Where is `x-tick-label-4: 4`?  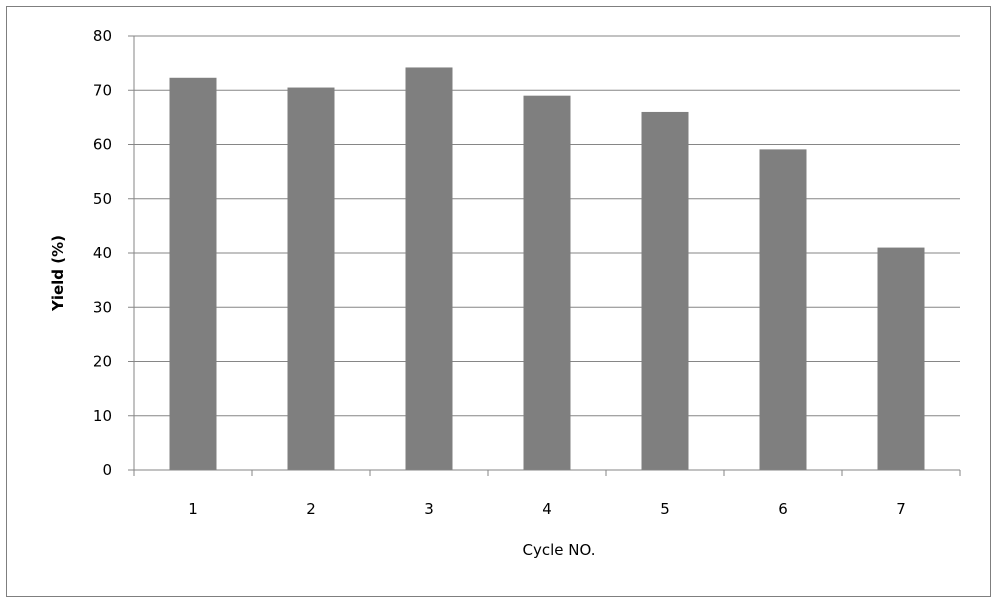 x-tick-label-4: 4 is located at coordinates (547, 509).